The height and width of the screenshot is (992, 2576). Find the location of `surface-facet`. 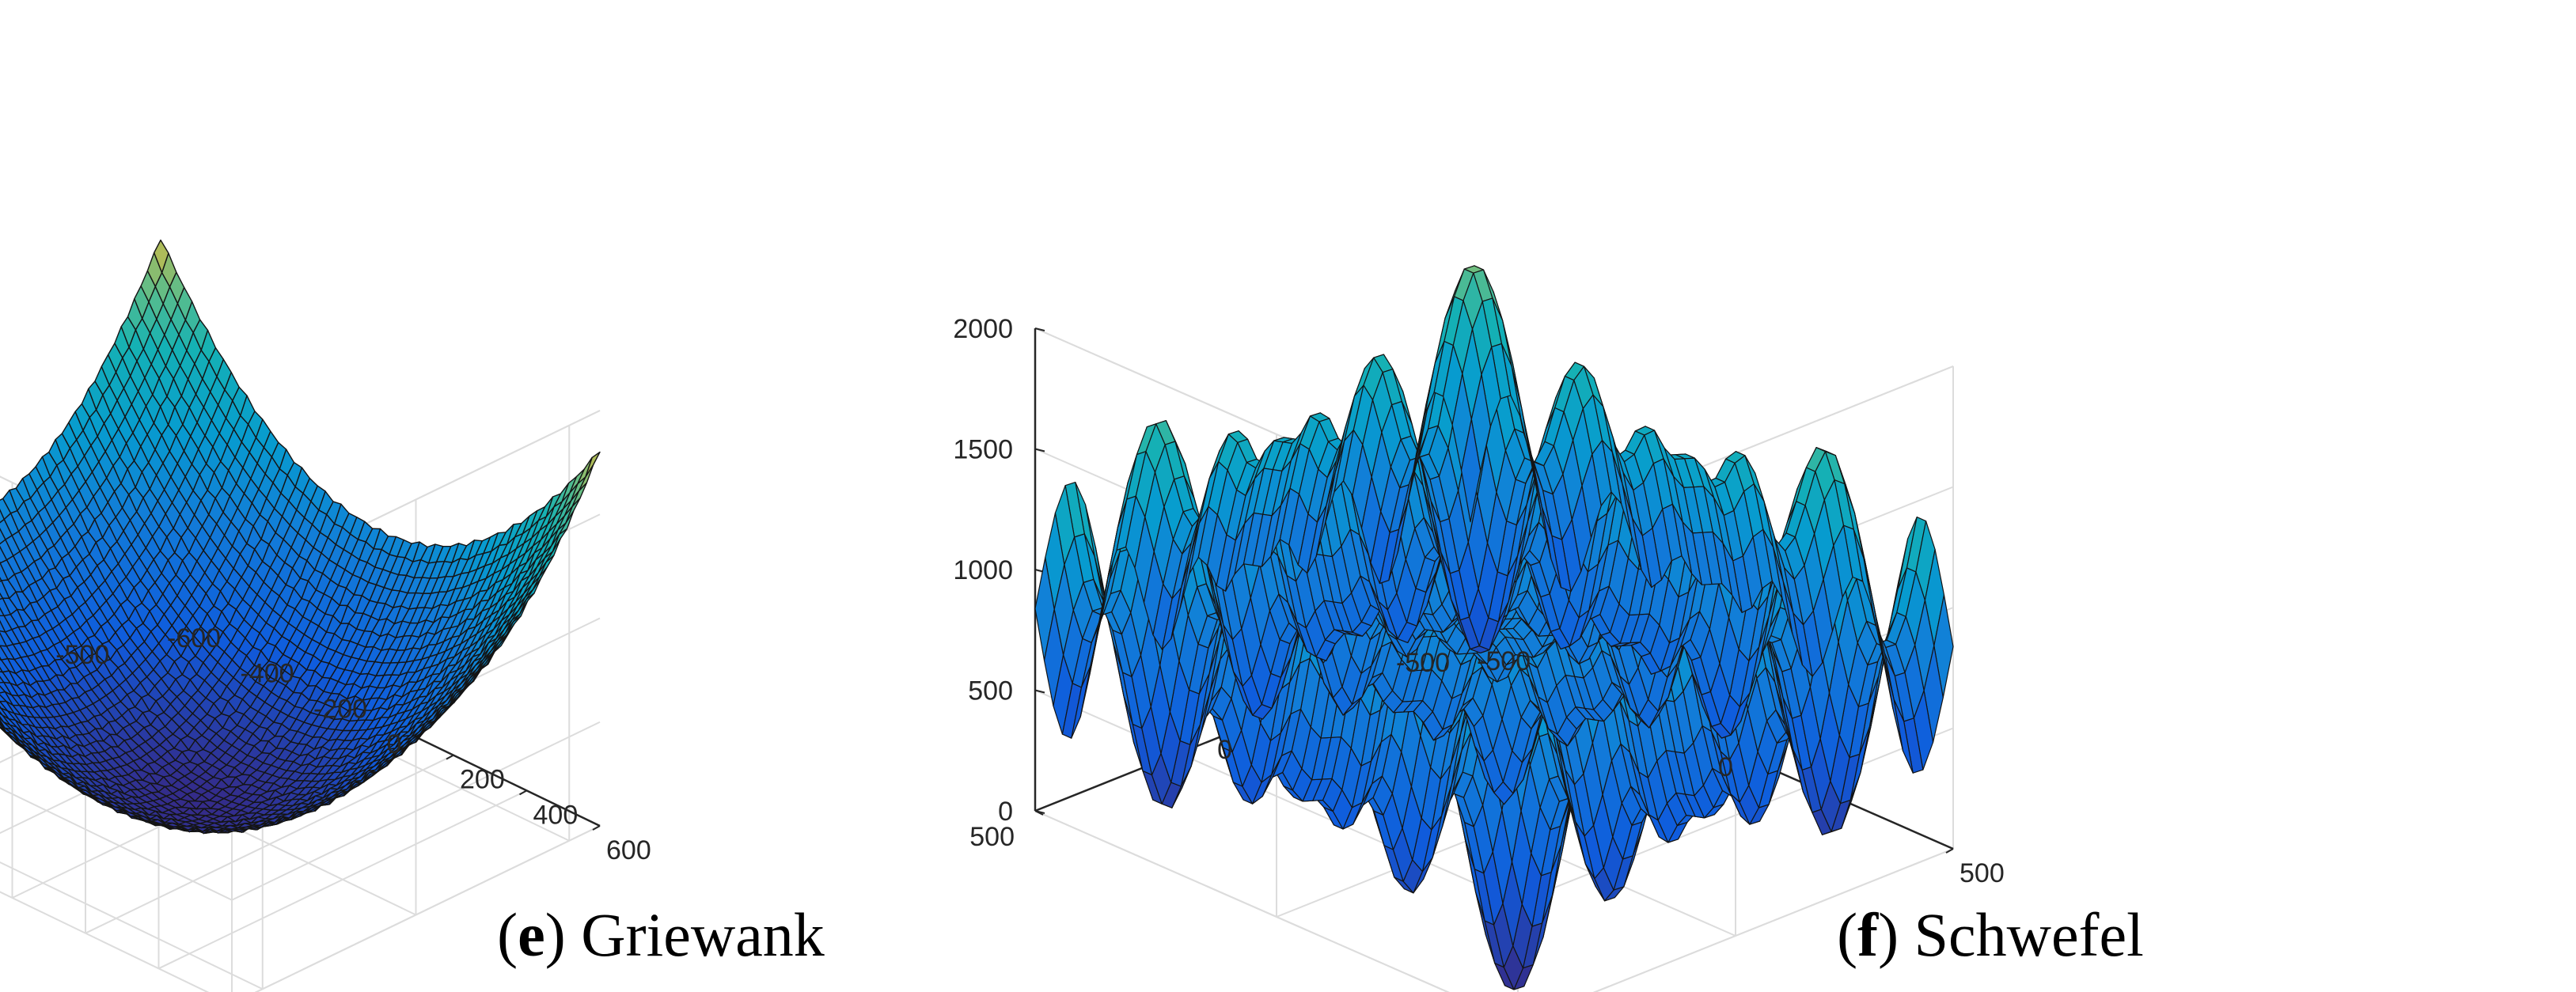

surface-facet is located at coordinates (161, 256).